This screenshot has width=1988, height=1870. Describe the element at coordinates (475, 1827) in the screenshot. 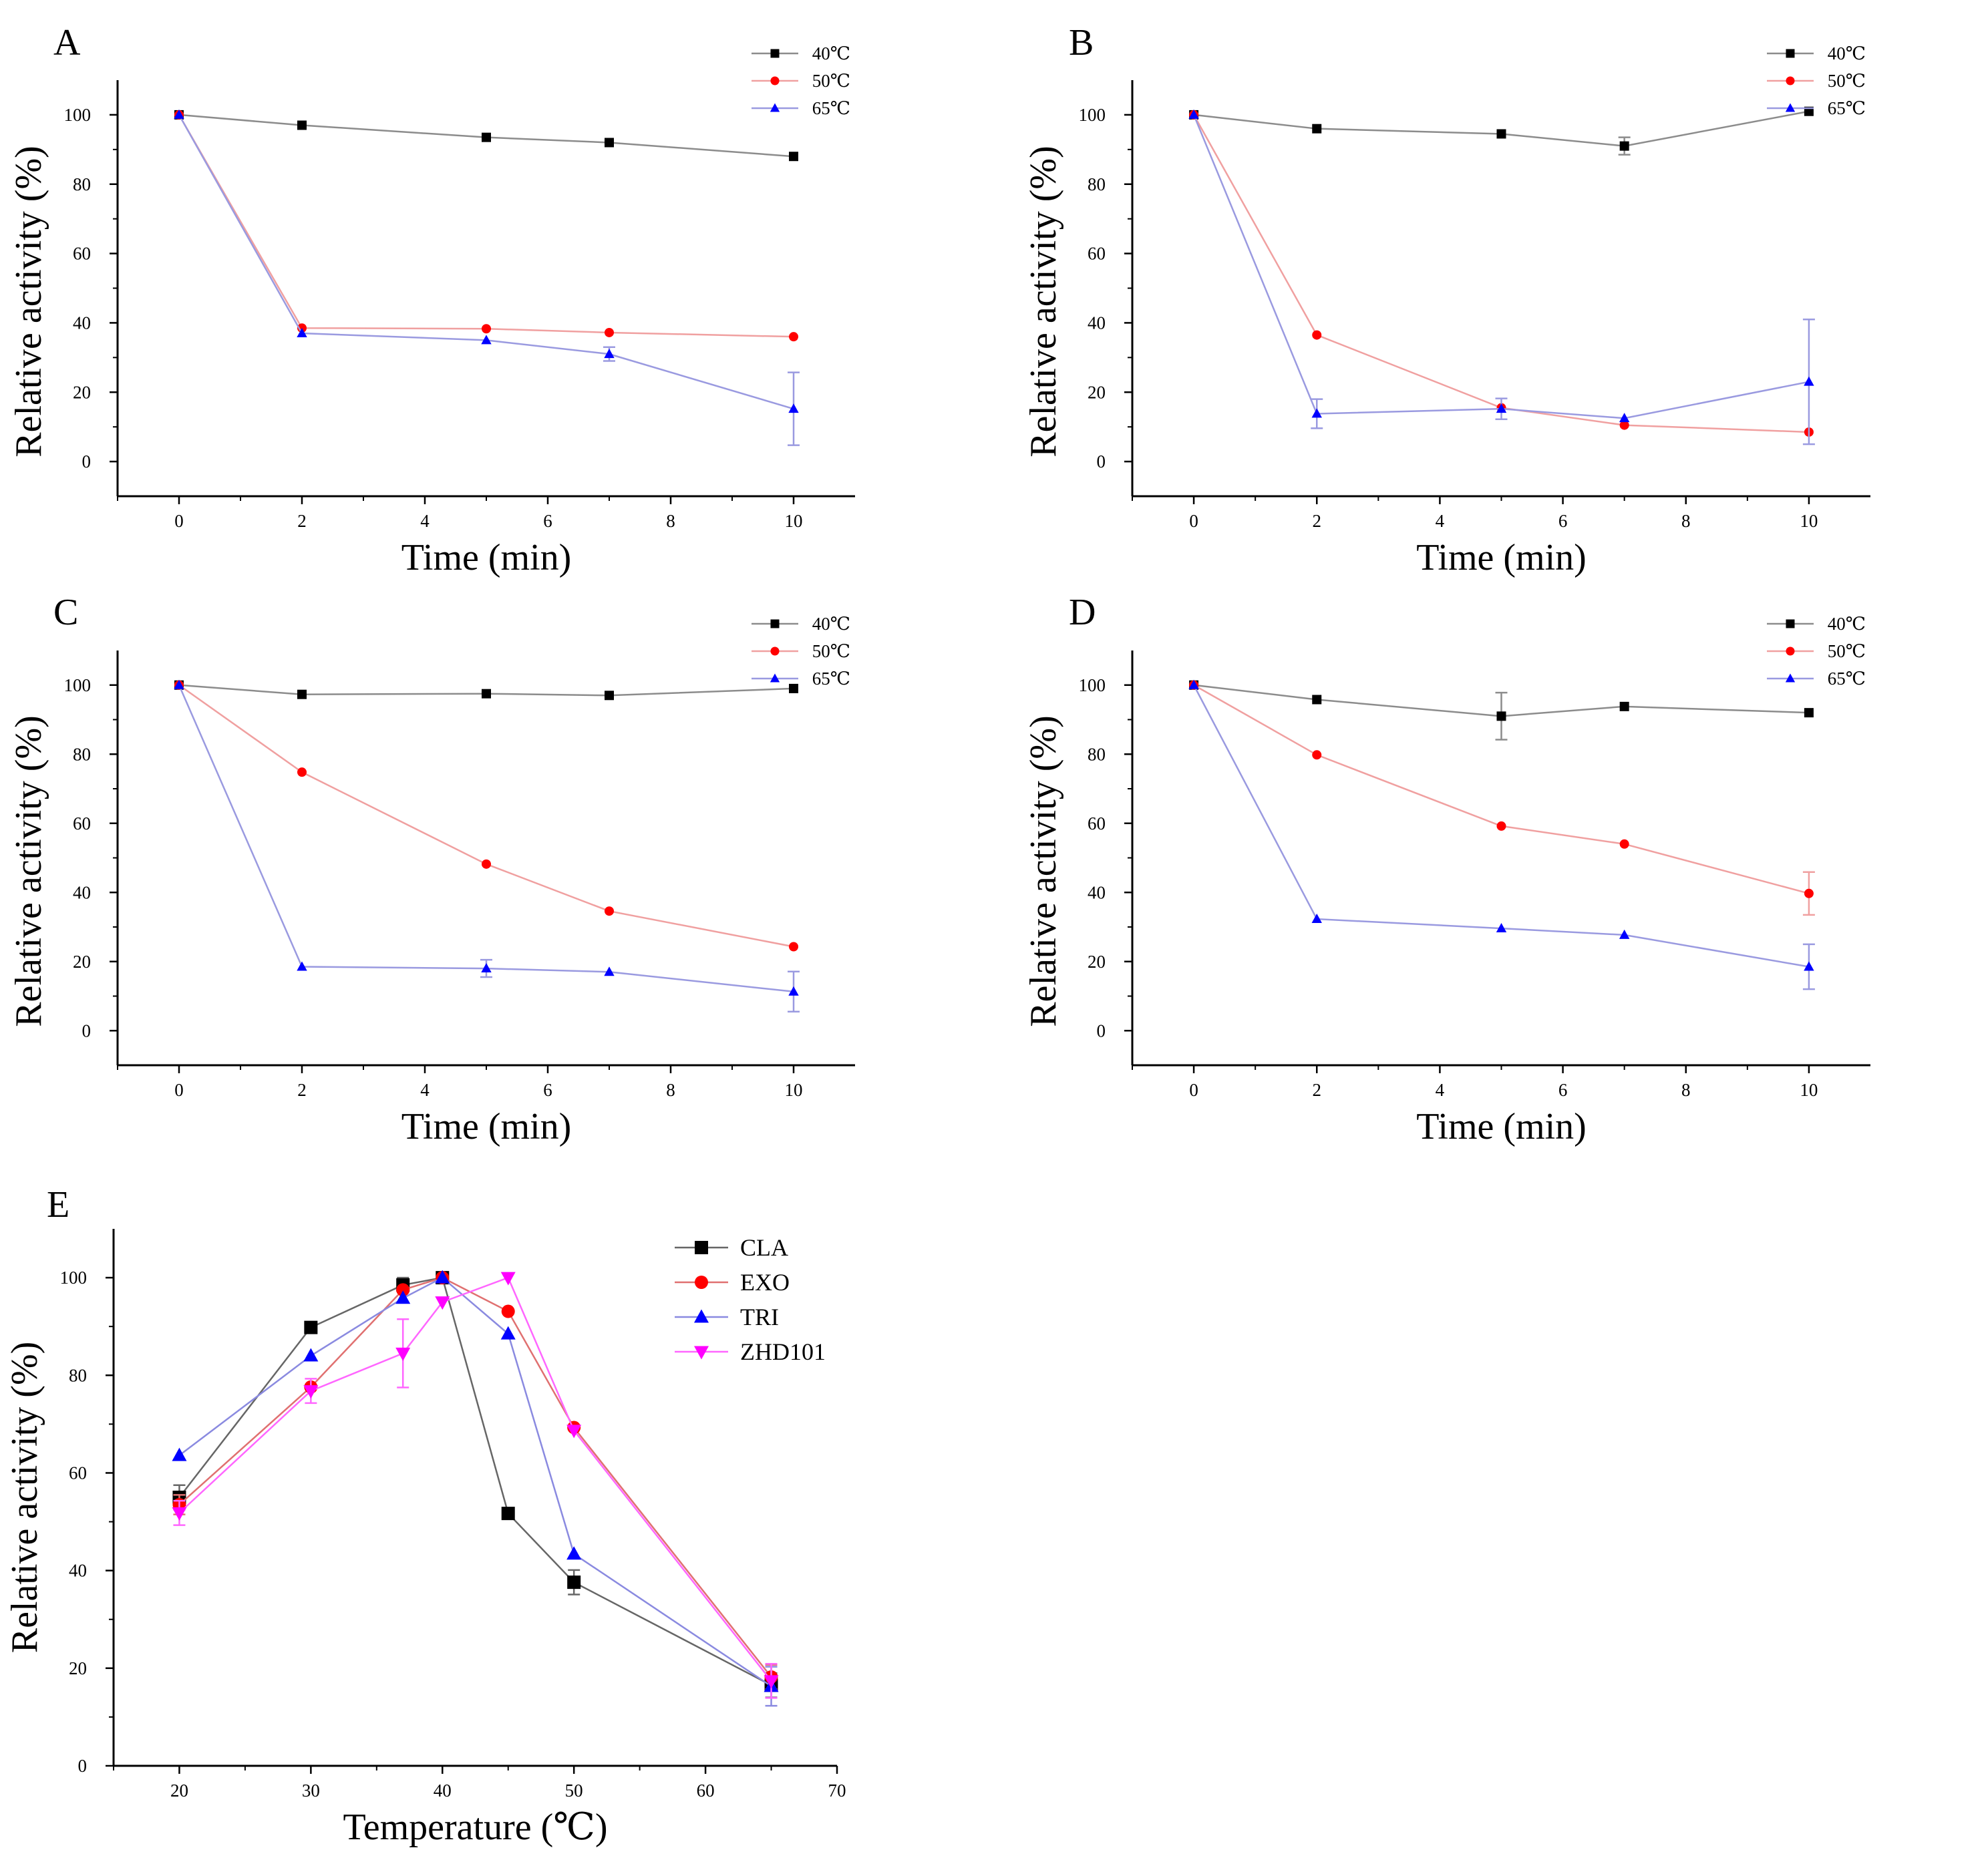

I see `x-axis-label: Temperature (℃)` at that location.